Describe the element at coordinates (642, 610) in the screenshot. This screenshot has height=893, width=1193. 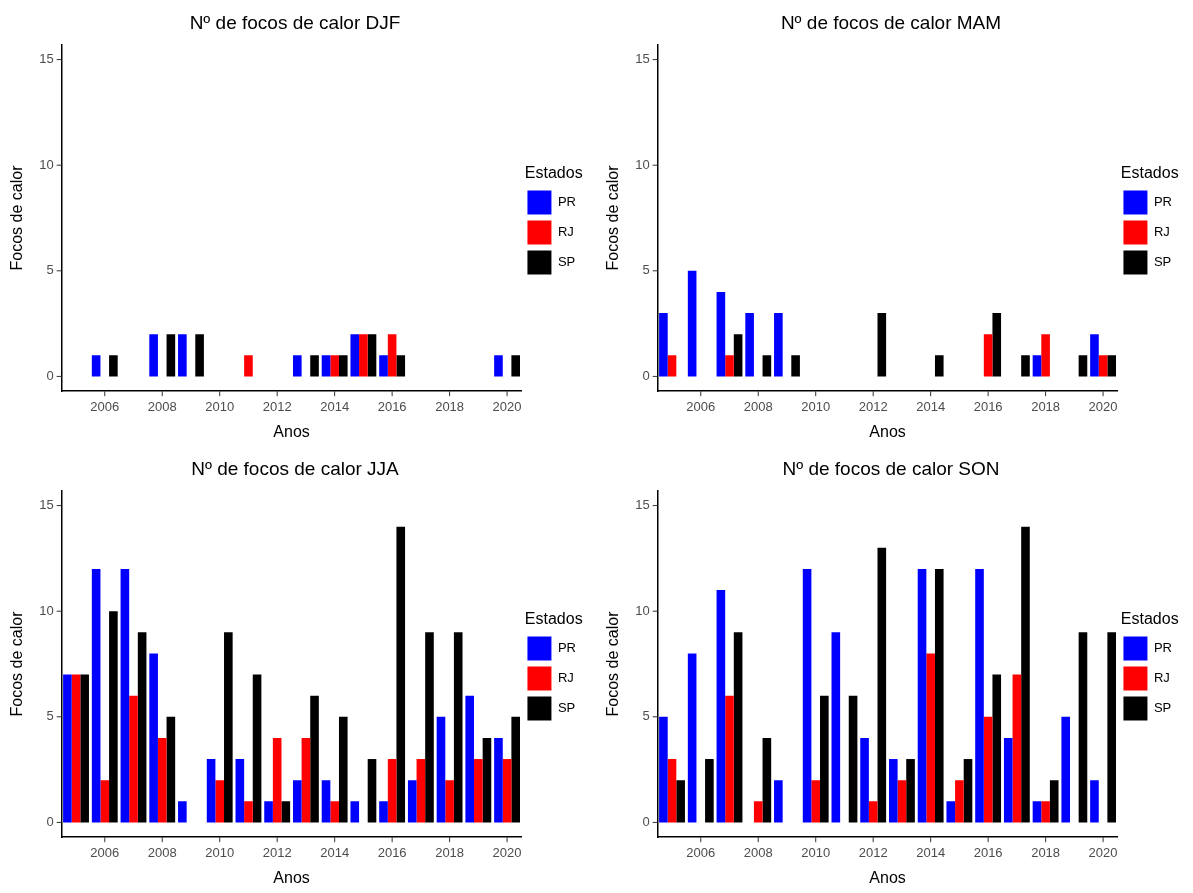
I see `y-tick-label: 10` at that location.